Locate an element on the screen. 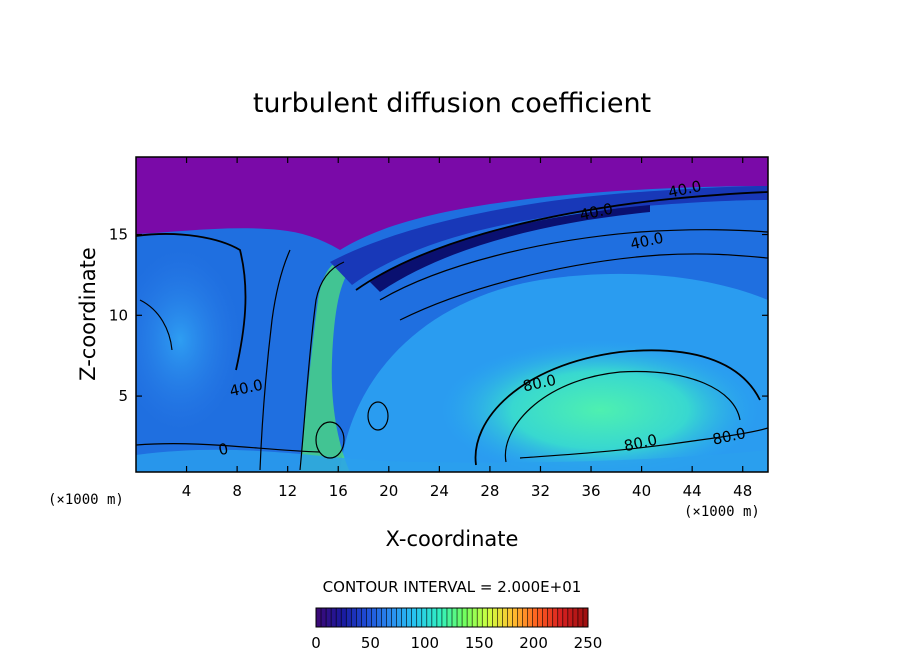 The image size is (904, 654). anvil-band is located at coordinates (549, 235).